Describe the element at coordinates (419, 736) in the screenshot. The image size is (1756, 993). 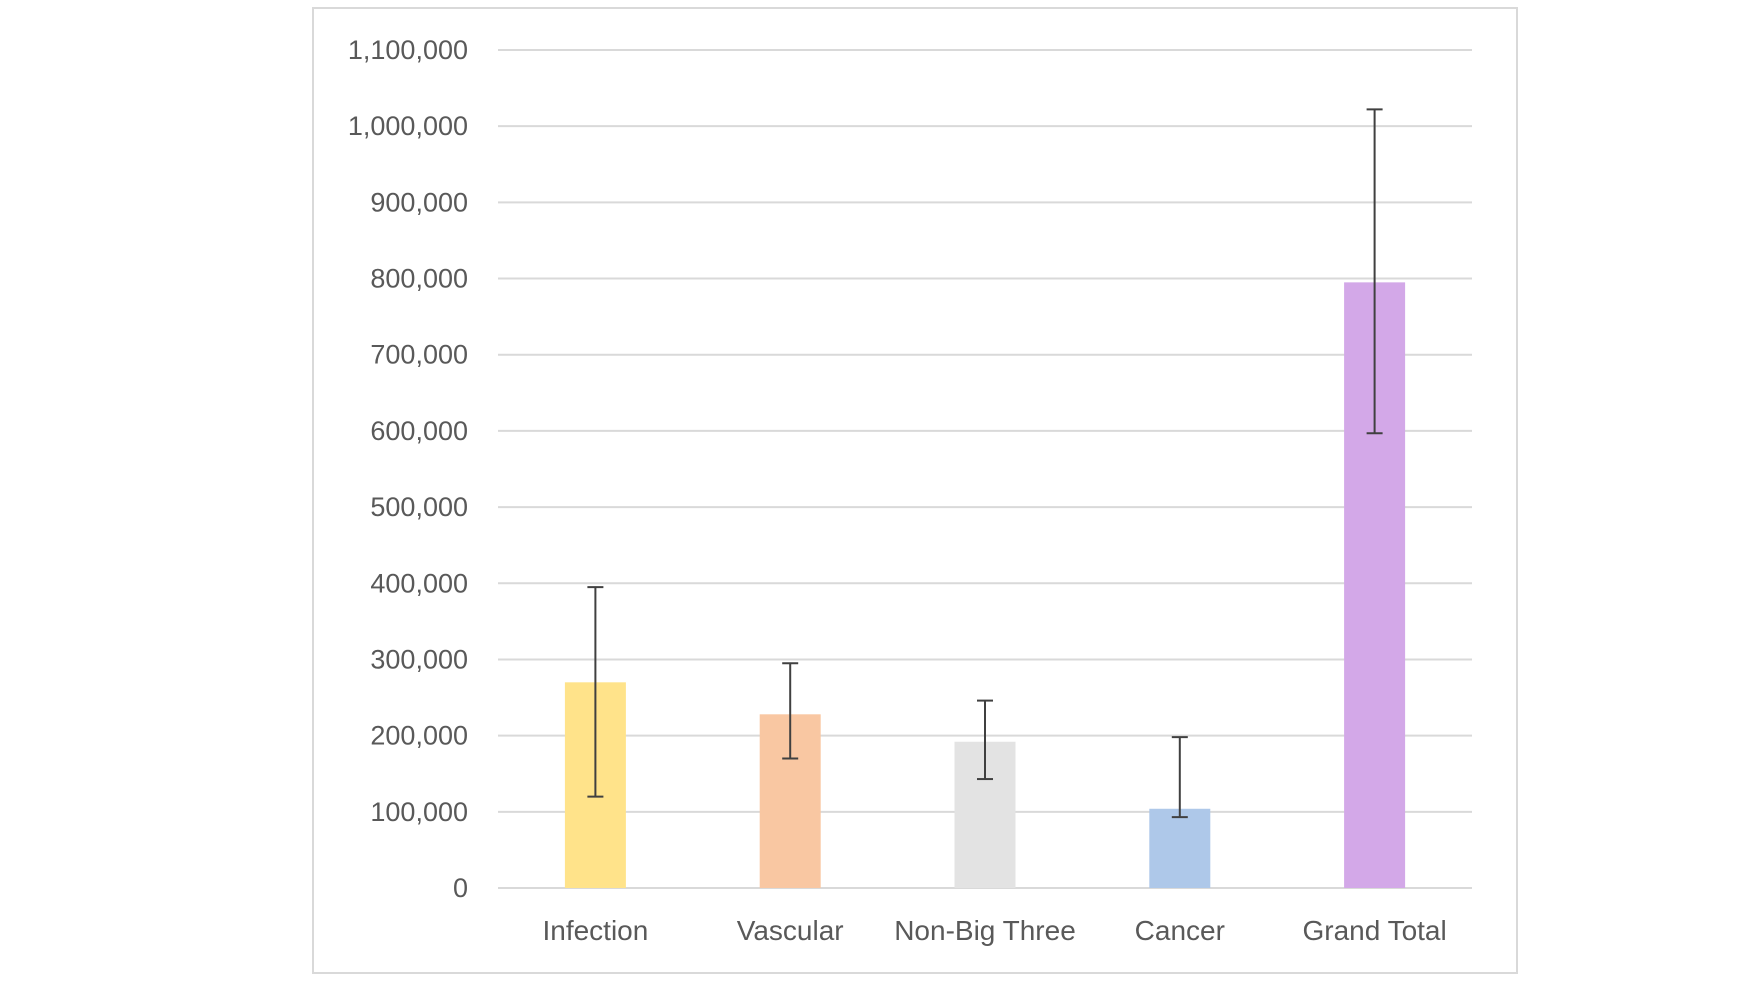
I see `y-tick-label: 200,000` at that location.